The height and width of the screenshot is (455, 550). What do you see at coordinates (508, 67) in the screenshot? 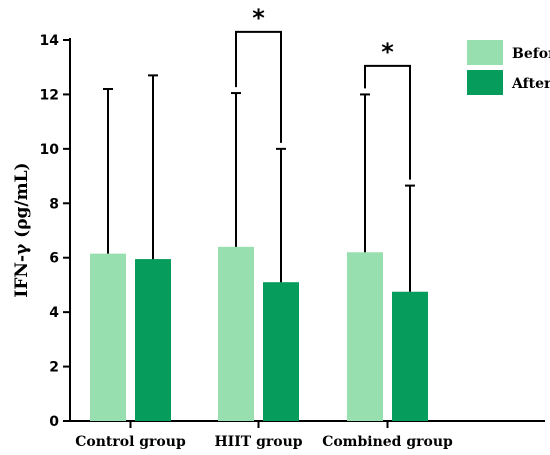
I see `legend: Before After` at bounding box center [508, 67].